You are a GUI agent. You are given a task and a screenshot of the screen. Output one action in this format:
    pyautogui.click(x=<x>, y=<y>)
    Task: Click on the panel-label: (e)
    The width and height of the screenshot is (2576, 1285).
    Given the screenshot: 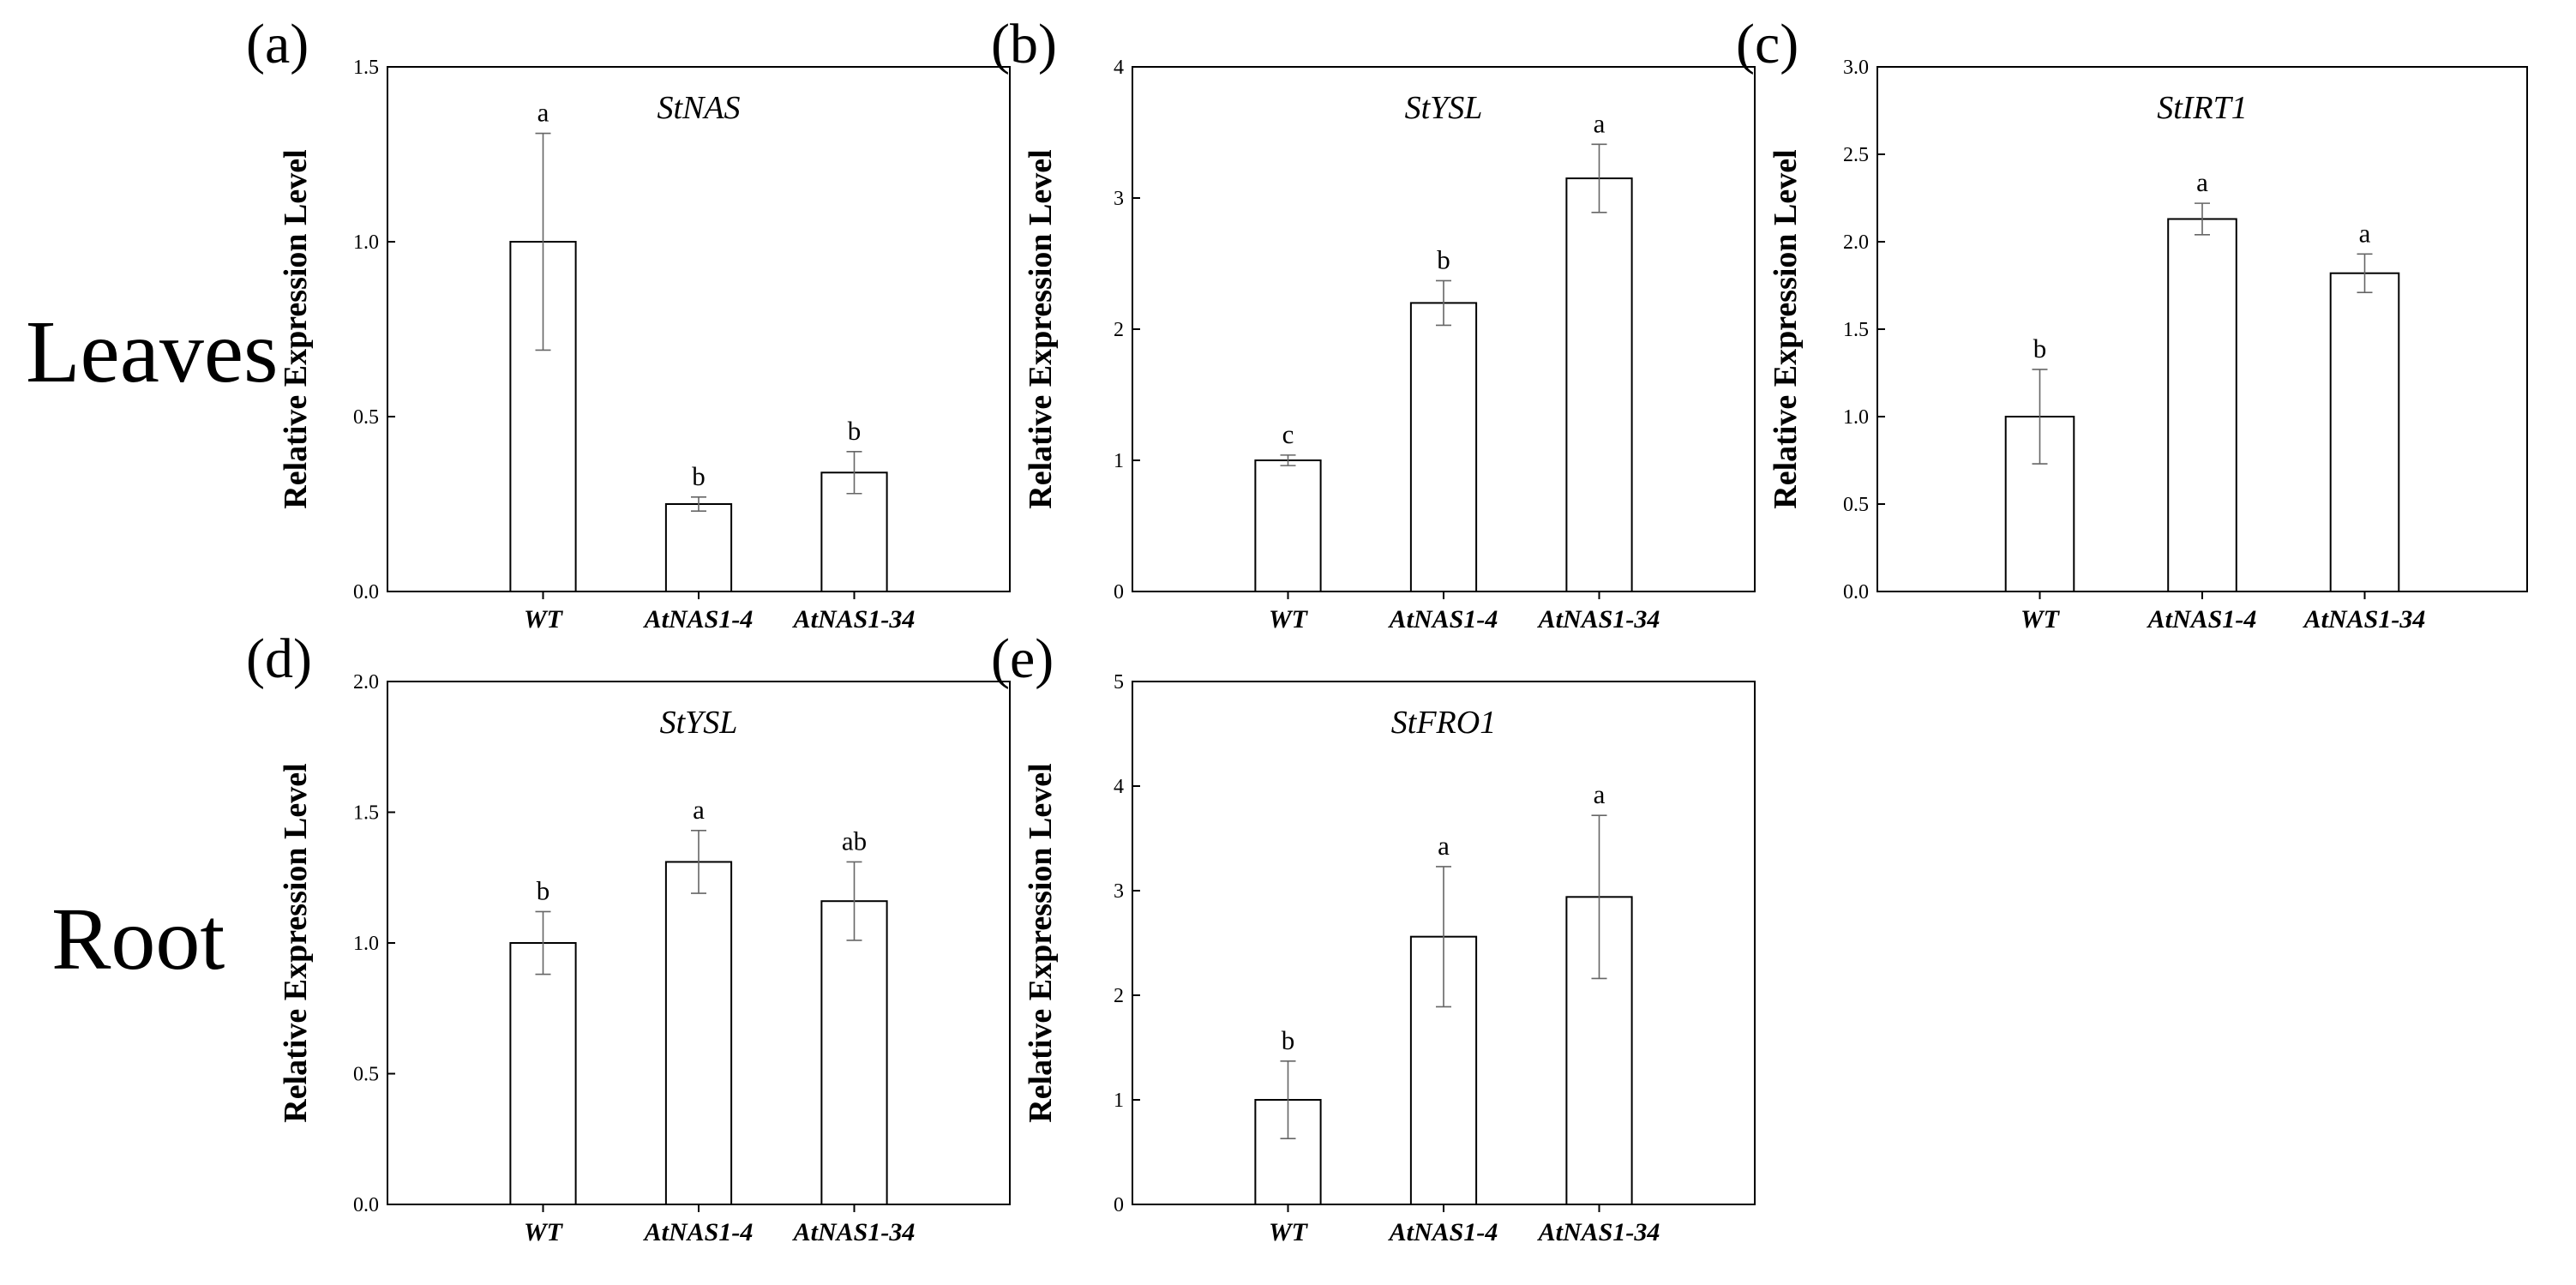 What is the action you would take?
    pyautogui.click(x=1022, y=659)
    